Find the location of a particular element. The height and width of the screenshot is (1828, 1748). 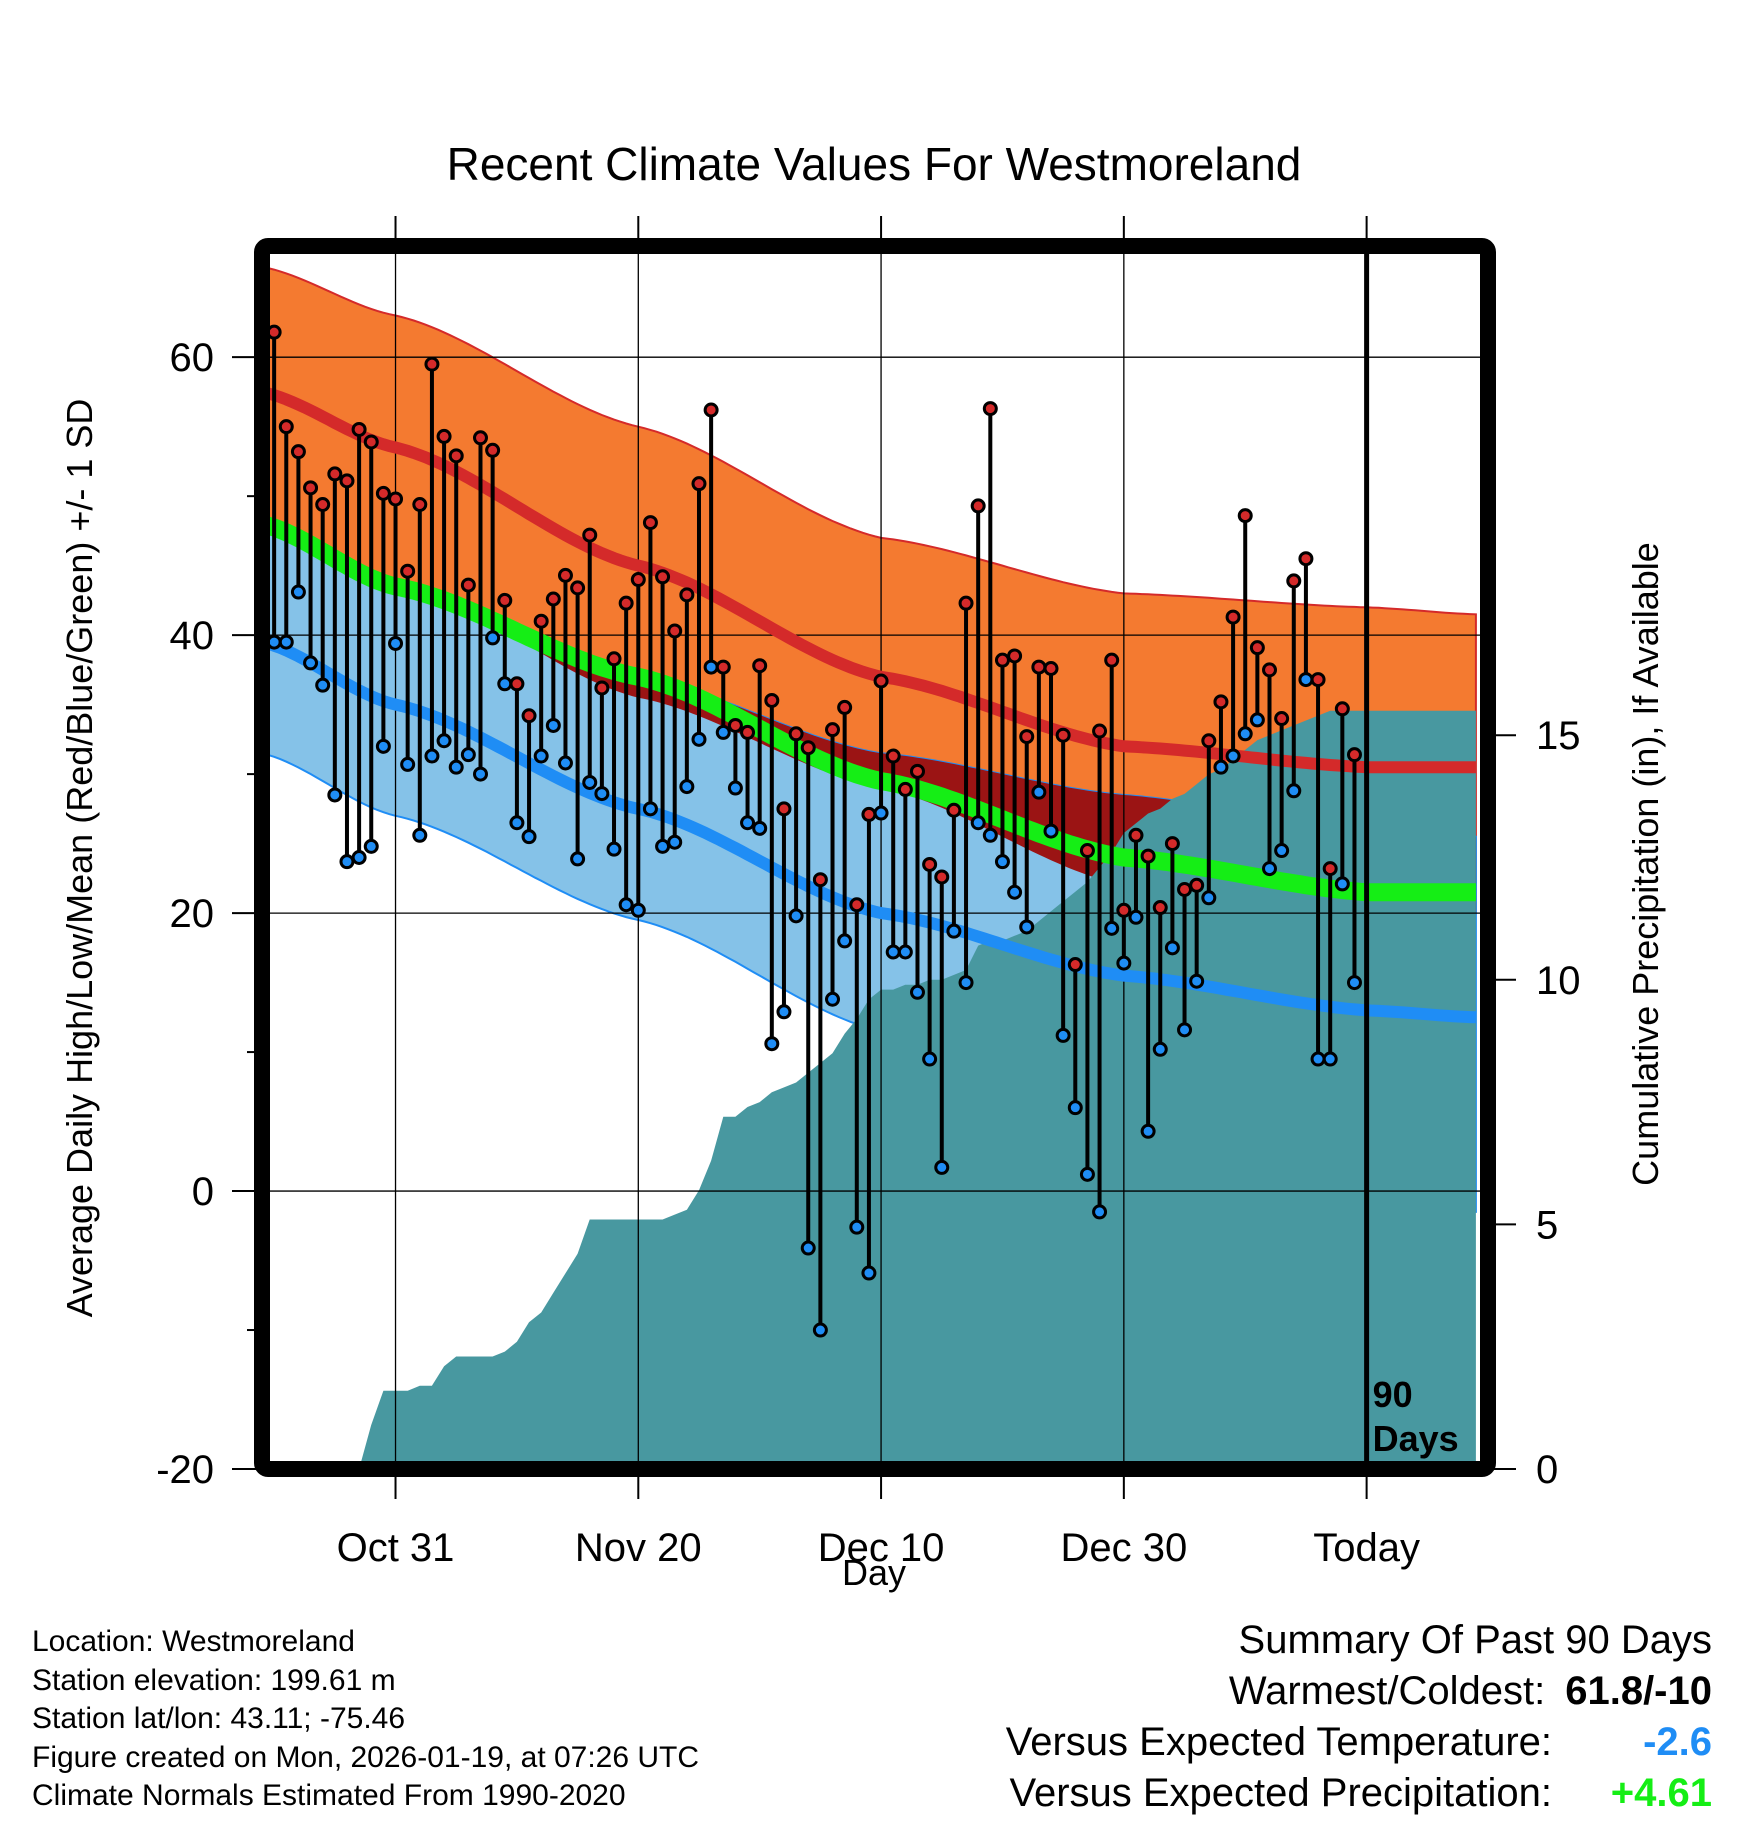

summary-row-temperature: Versus Expected Temperature: -2.6 is located at coordinates (1359, 1742).